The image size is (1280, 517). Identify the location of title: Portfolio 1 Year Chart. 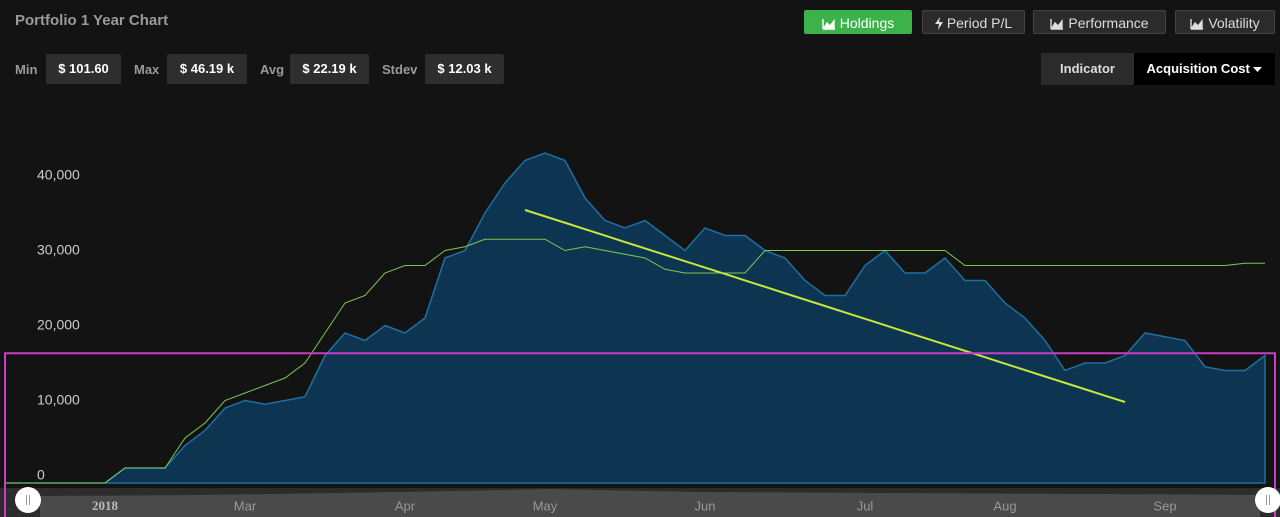
(92, 20).